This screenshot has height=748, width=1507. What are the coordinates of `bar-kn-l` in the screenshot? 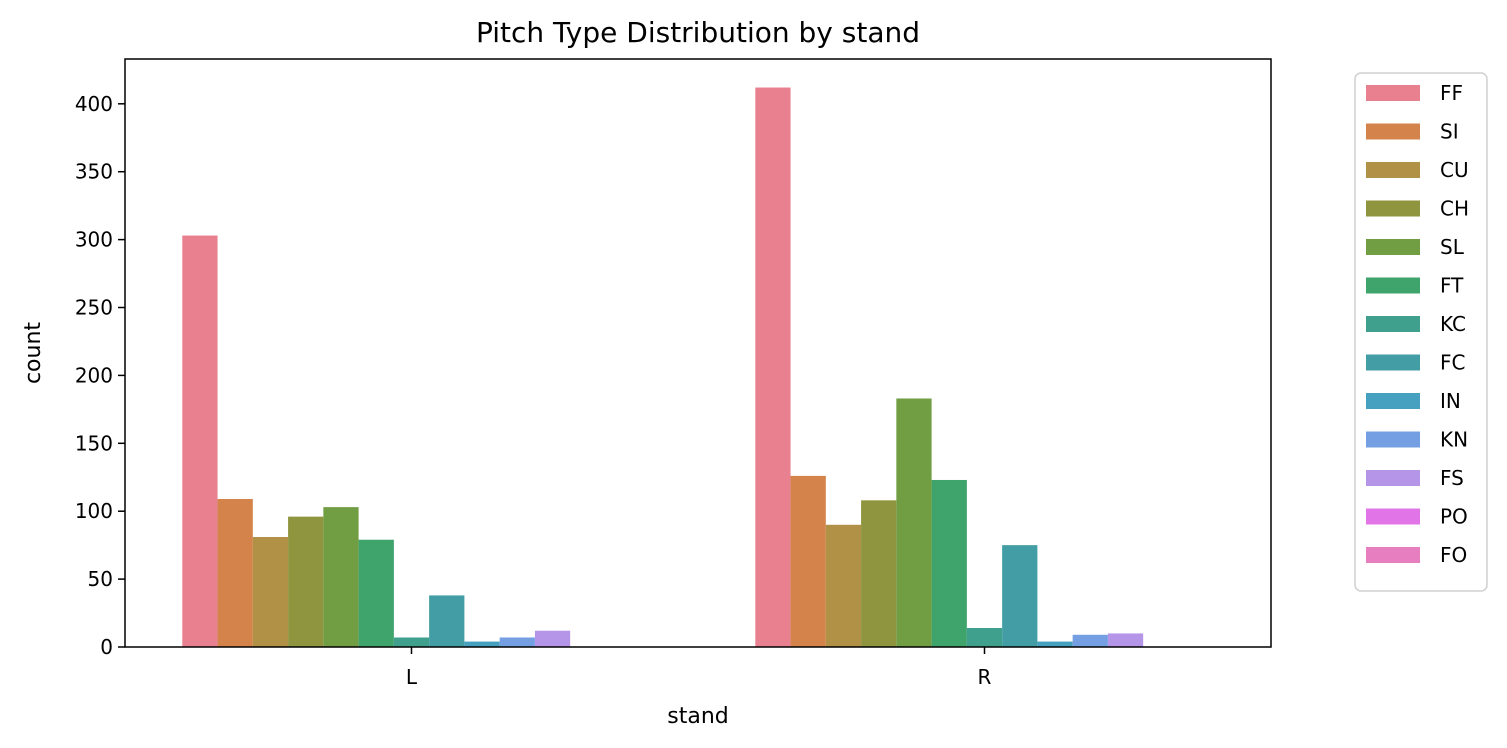 It's located at (517, 642).